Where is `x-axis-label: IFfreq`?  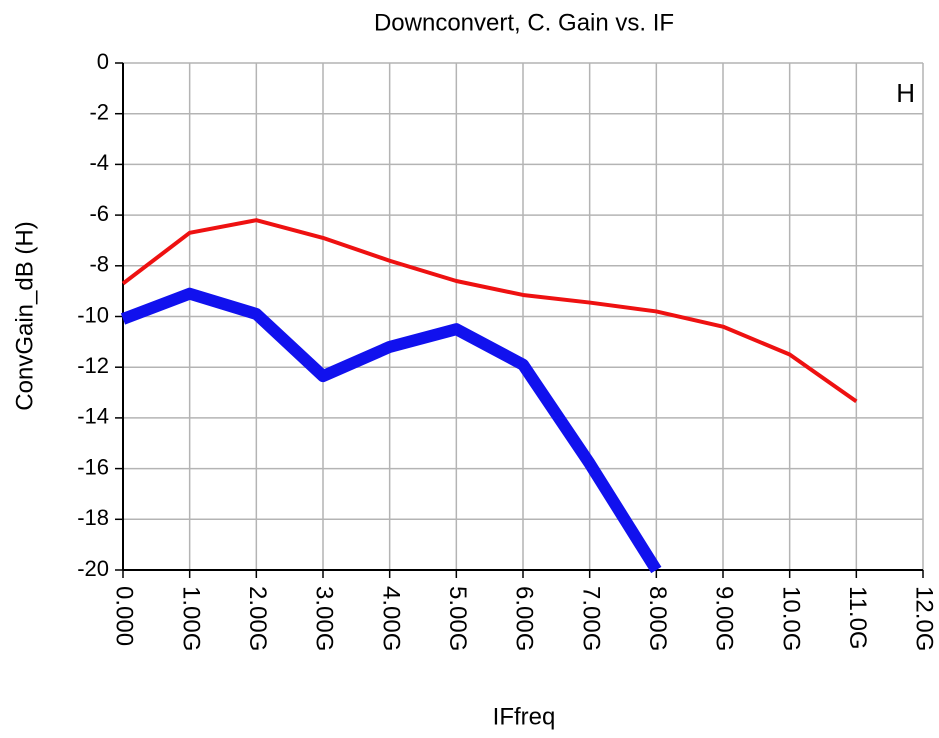
x-axis-label: IFfreq is located at coordinates (524, 716).